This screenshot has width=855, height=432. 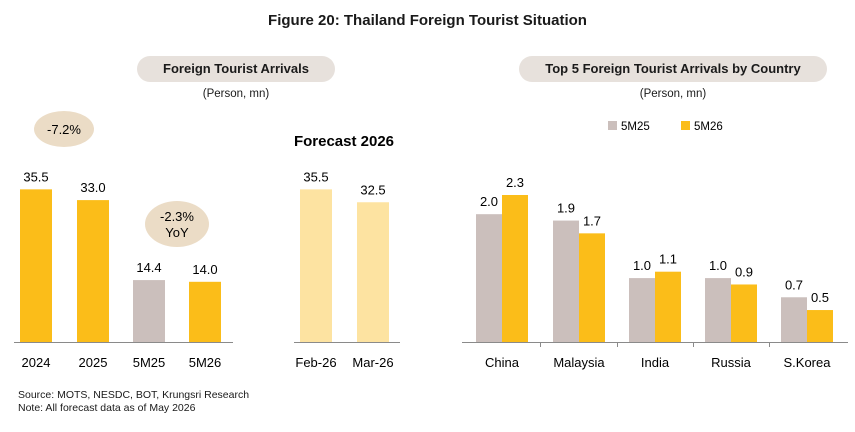 What do you see at coordinates (36, 362) in the screenshot?
I see `x-tick-label: 2024` at bounding box center [36, 362].